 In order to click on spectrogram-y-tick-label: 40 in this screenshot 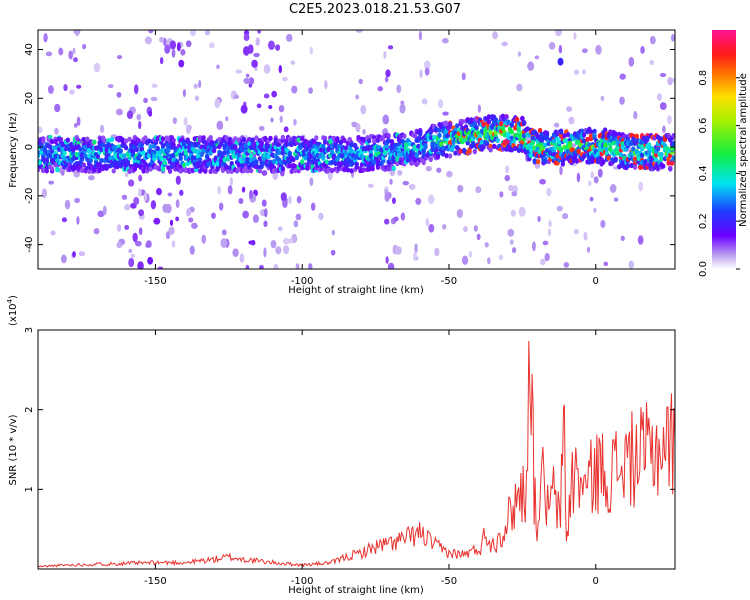, I will do `click(29, 49)`.